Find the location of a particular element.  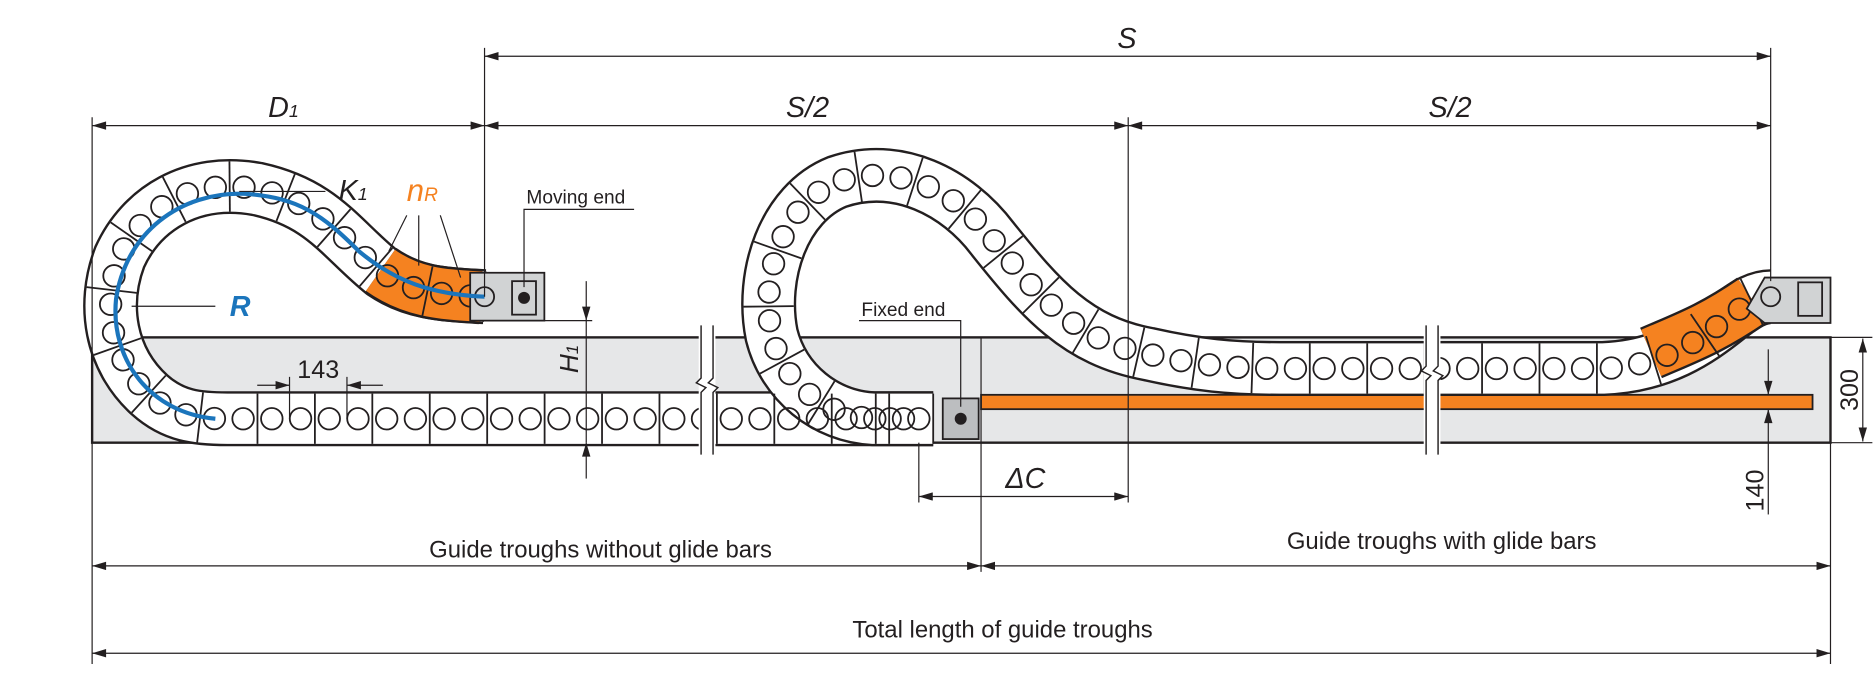

label-fixed-end: Fixed end is located at coordinates (903, 310).